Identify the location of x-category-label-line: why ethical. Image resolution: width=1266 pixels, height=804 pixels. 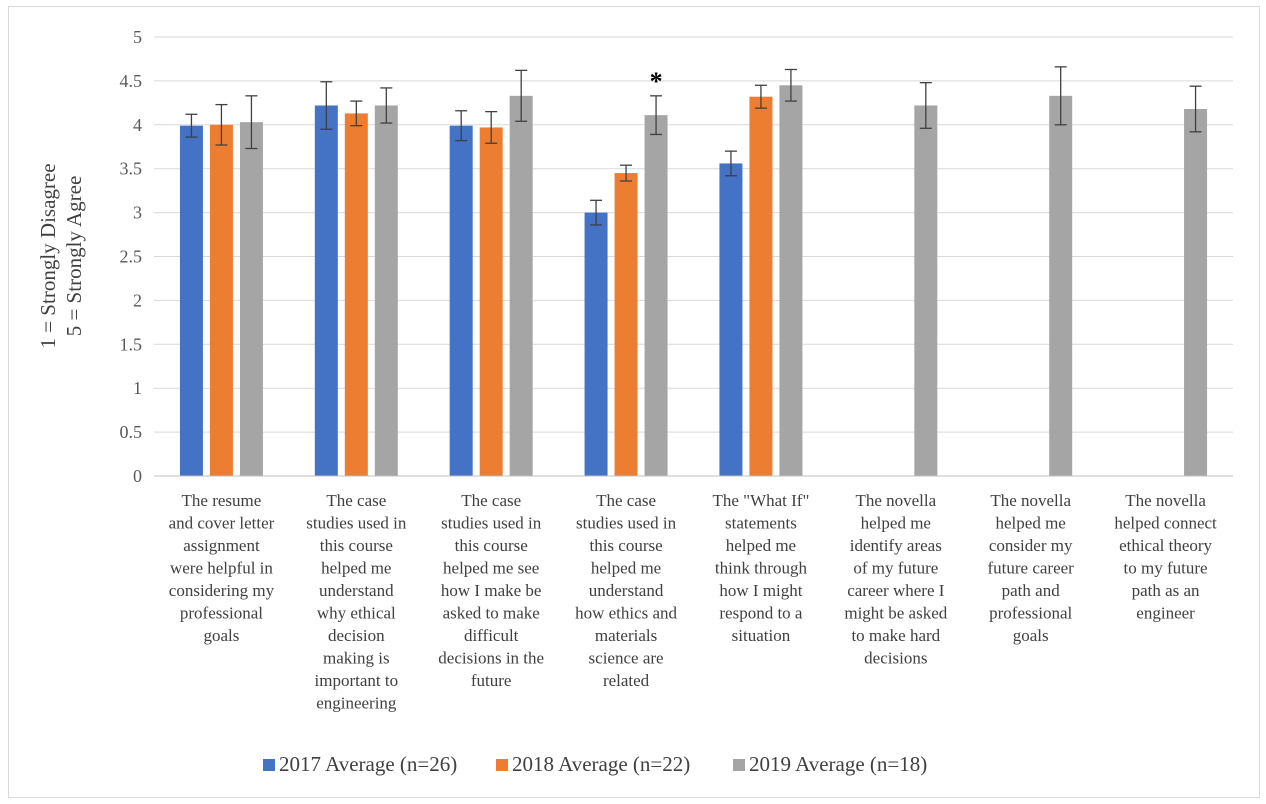
(356, 613).